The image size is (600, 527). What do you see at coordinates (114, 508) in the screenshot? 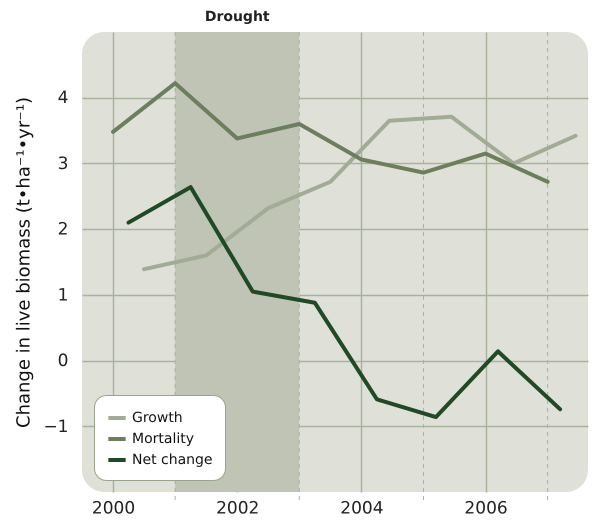
I see `x-tick-label: 2000` at bounding box center [114, 508].